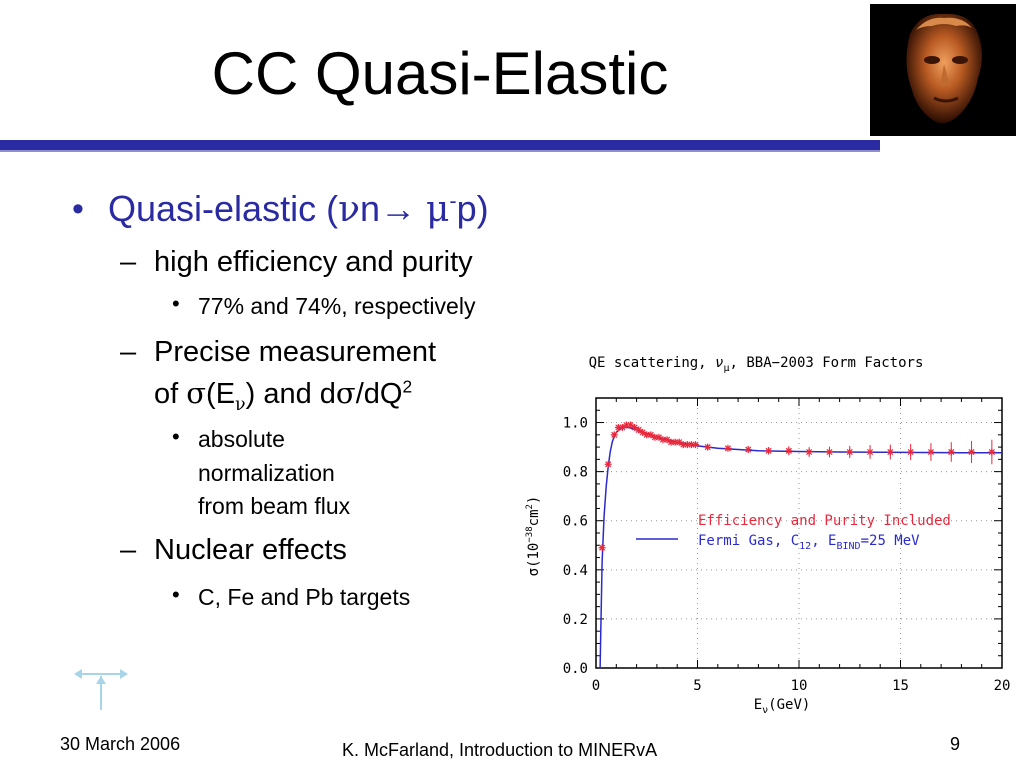  I want to click on y-tick-label: 0.8, so click(575, 473).